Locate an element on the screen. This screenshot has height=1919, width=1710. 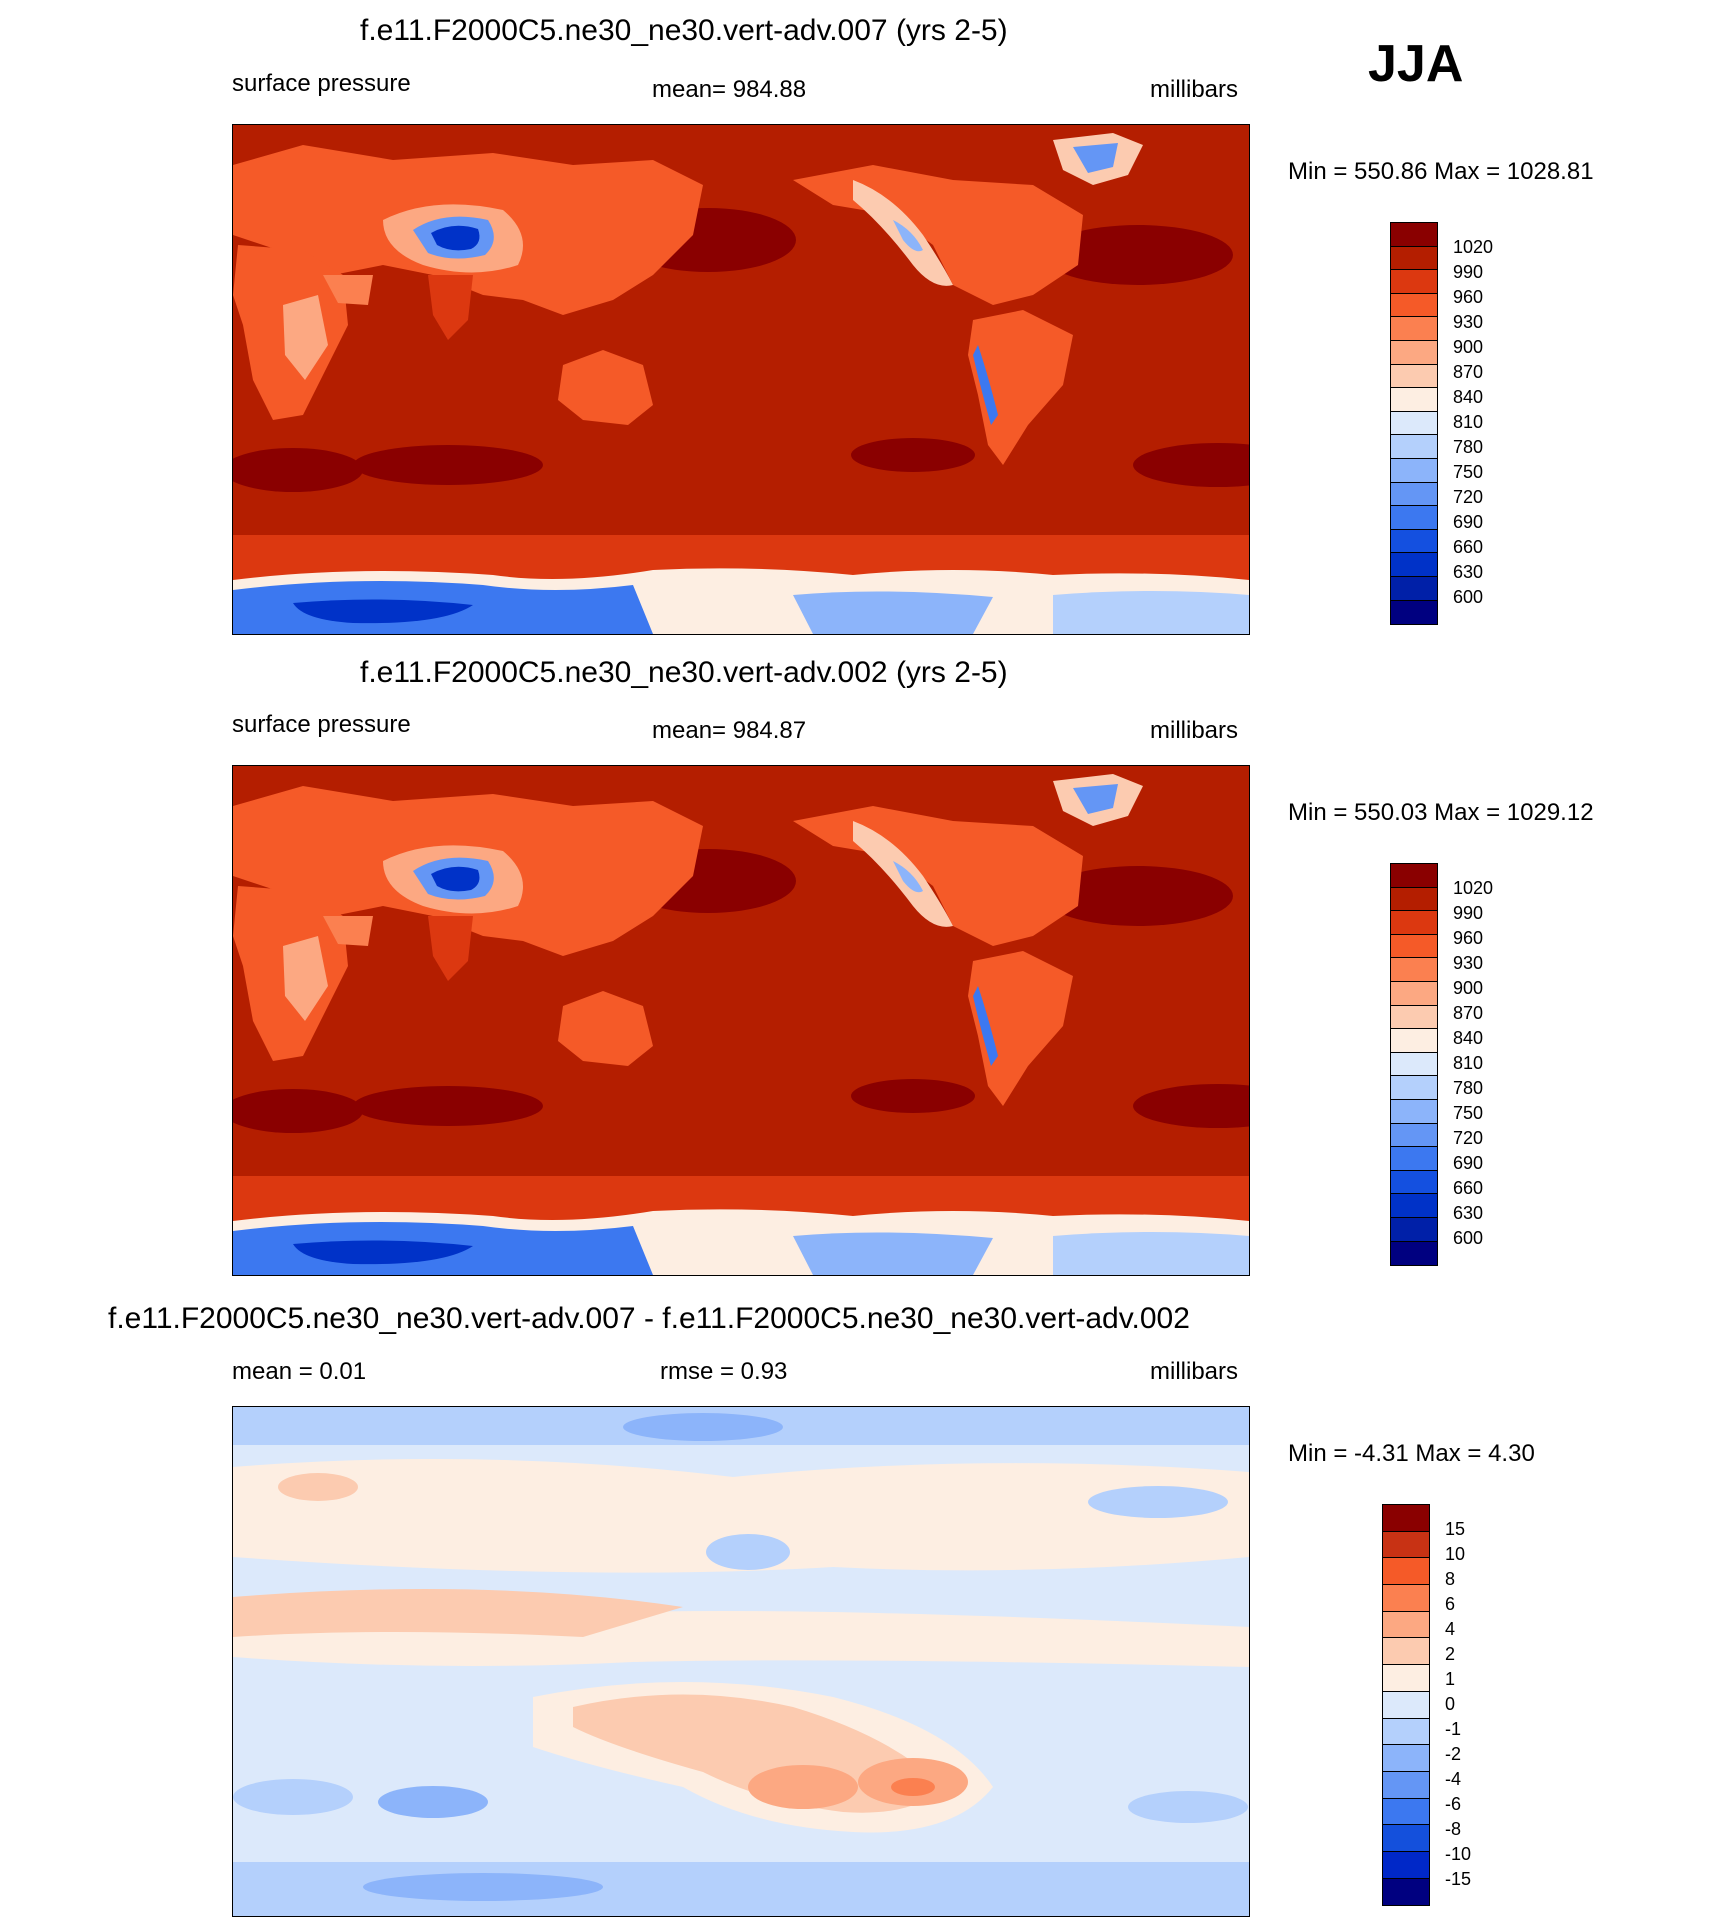
colorbar-tick: 720 is located at coordinates (1468, 497).